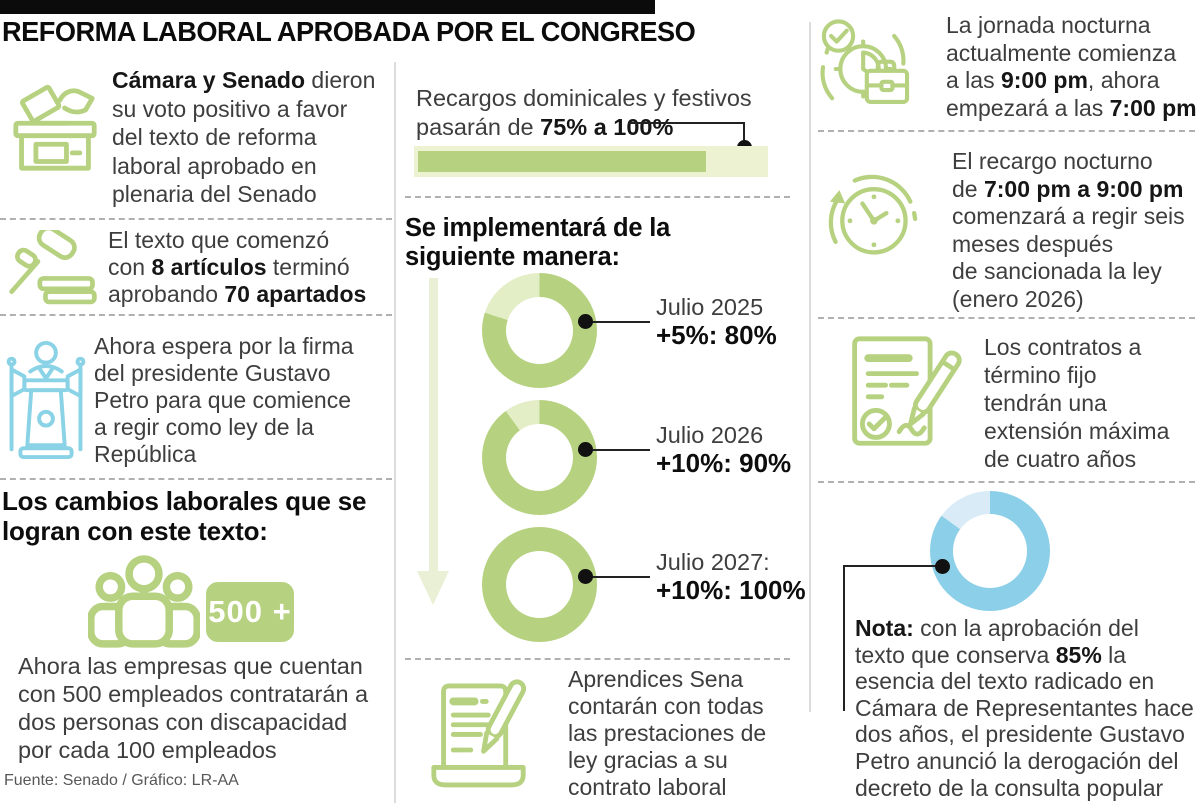 This screenshot has width=1200, height=803. Describe the element at coordinates (713, 562) in the screenshot. I see `donut-year: Julio 2027:` at that location.